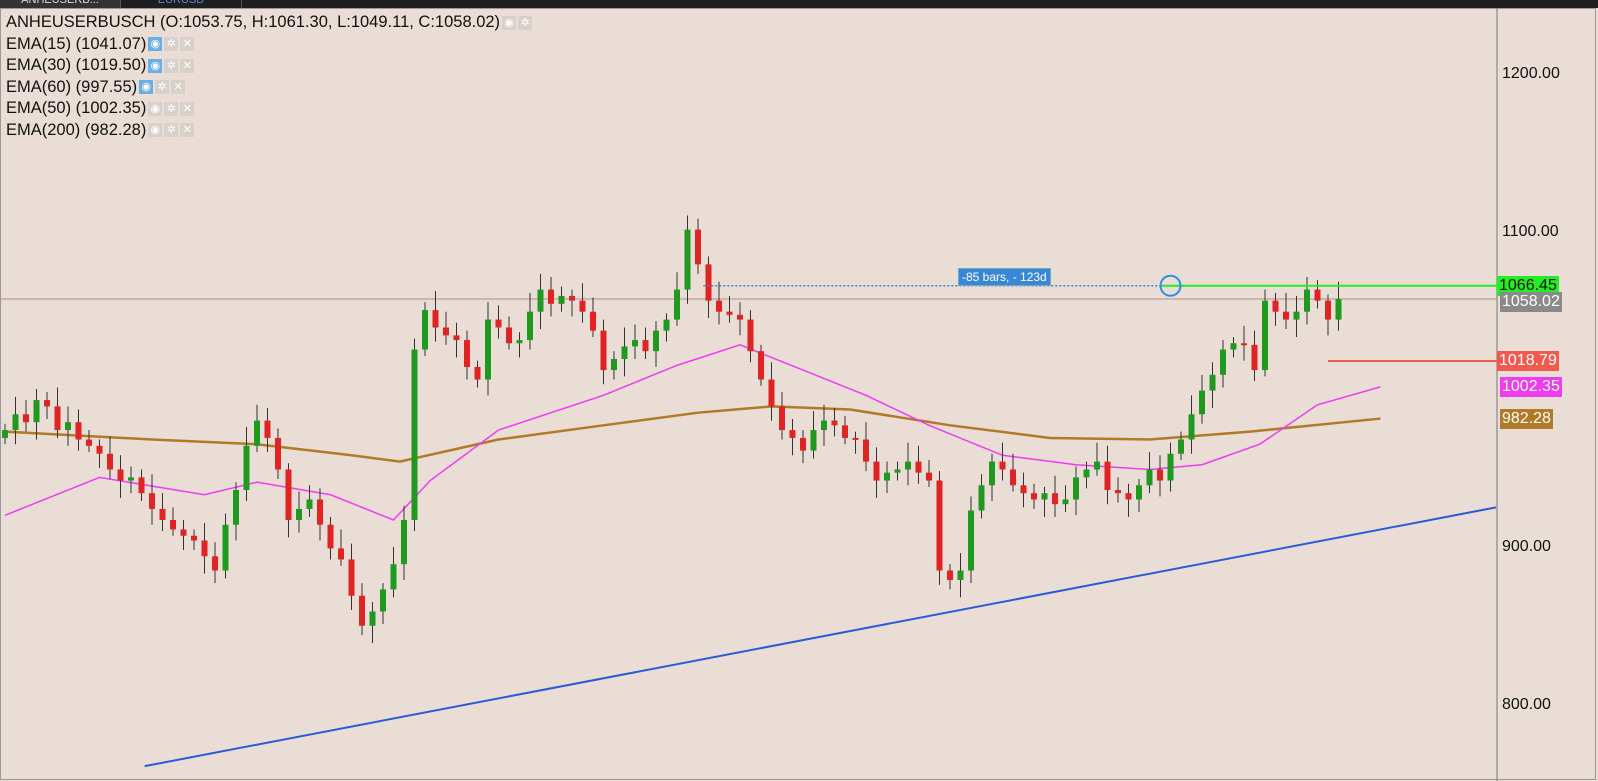 The width and height of the screenshot is (1598, 781). Describe the element at coordinates (76, 65) in the screenshot. I see `indicator-label: EMA(30) (1019.50)` at that location.